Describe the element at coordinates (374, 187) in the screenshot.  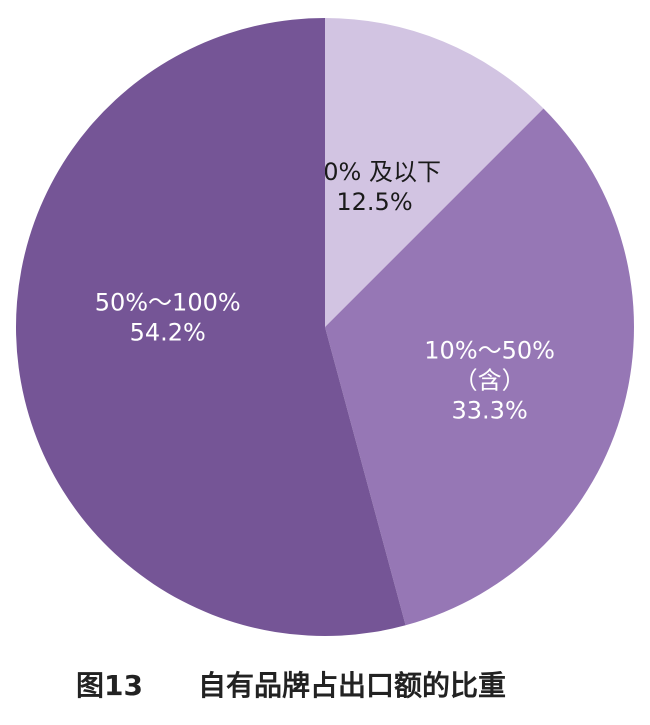
I see `pie-slice-label-1: 10% 及以下 12.5%` at that location.